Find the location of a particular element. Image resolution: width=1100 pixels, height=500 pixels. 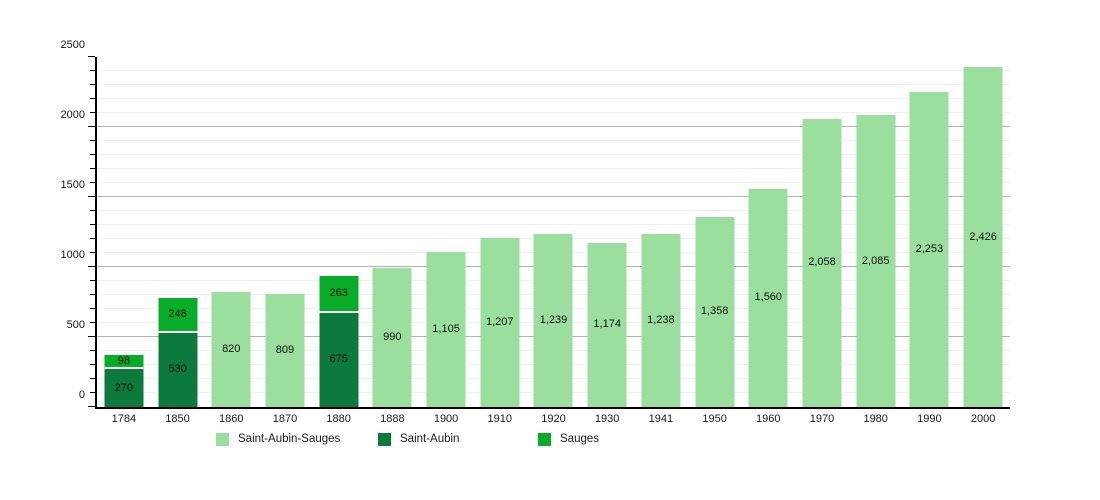

bar-segment-saint-aubin-sauges: 1,238 is located at coordinates (661, 320).